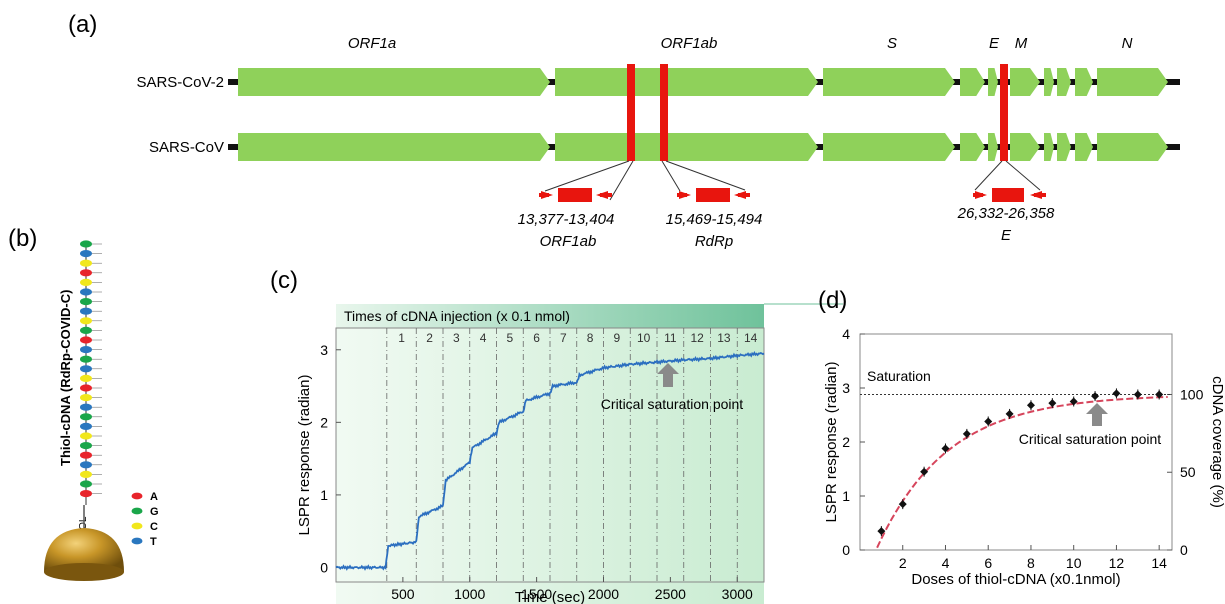 The image size is (1225, 604). I want to click on x-tick-label: 14, so click(1159, 563).